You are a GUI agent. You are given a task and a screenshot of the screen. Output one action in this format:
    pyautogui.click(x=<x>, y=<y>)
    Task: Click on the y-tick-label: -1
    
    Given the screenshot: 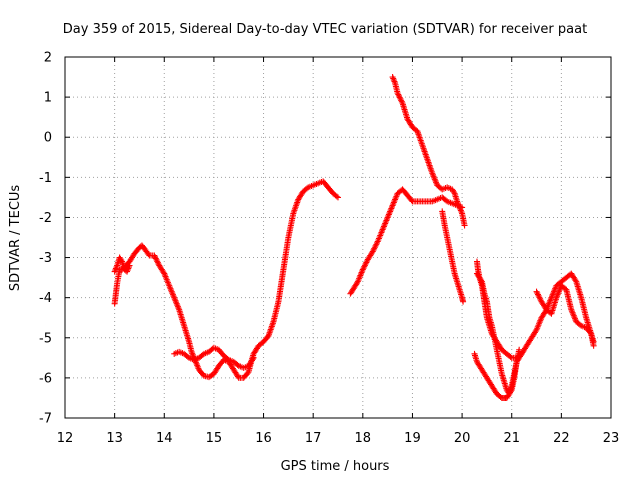 What is the action you would take?
    pyautogui.click(x=45, y=178)
    